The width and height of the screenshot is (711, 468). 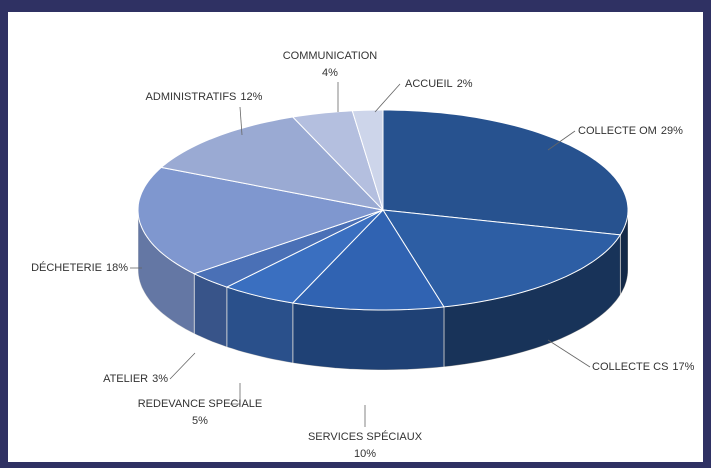 I want to click on slice-label-group: COLLECTE CS 17%, so click(x=643, y=367).